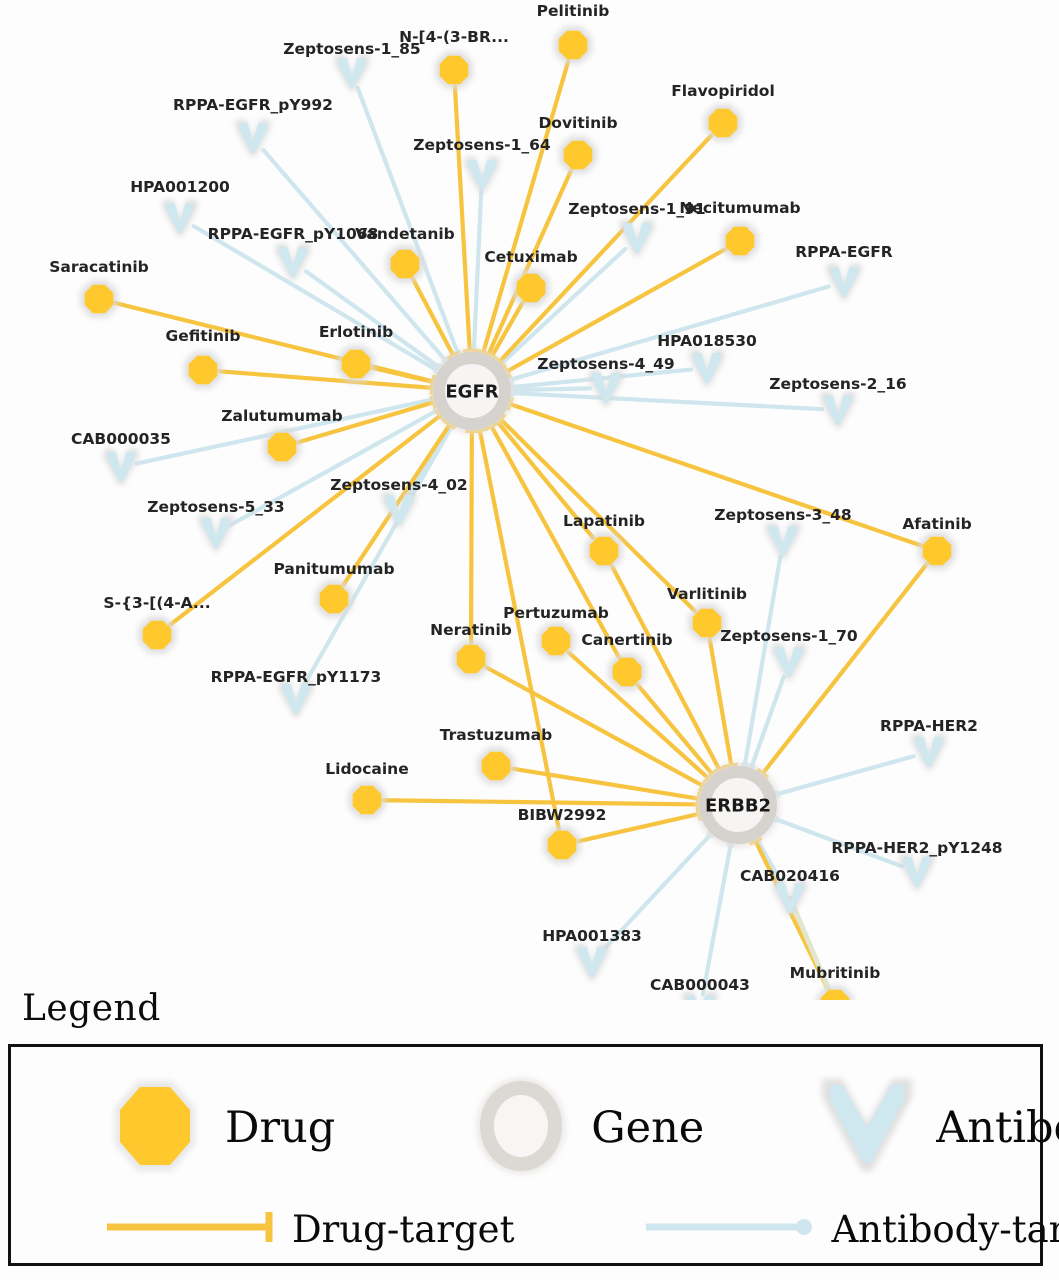 Image resolution: width=1059 pixels, height=1280 pixels. What do you see at coordinates (482, 145) in the screenshot?
I see `antibody-node-label: Zeptosens-1_64` at bounding box center [482, 145].